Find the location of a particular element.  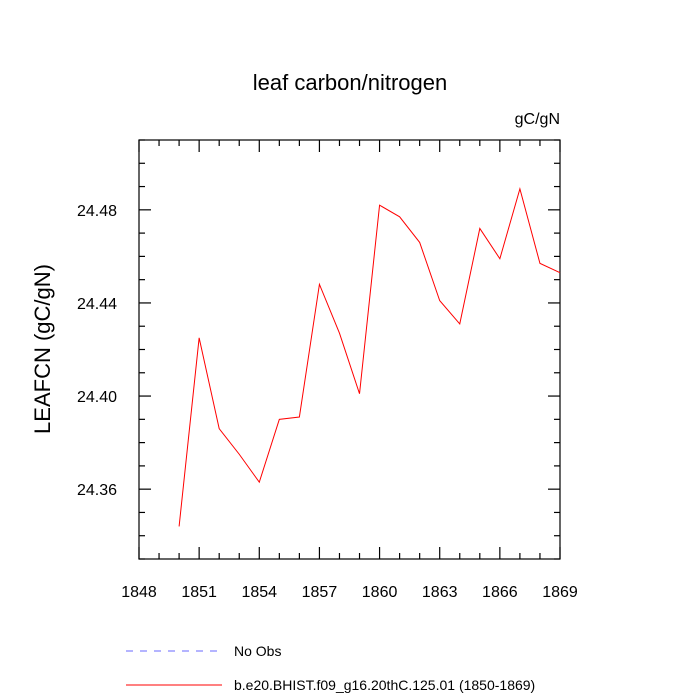

y-tick-label: 24.40 is located at coordinates (97, 397).